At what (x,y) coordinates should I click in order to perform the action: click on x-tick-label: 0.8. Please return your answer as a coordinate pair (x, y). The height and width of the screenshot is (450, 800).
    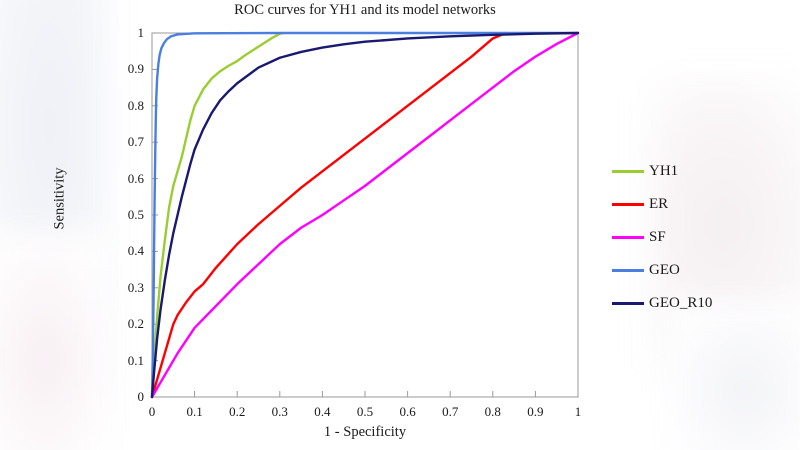
    Looking at the image, I should click on (492, 411).